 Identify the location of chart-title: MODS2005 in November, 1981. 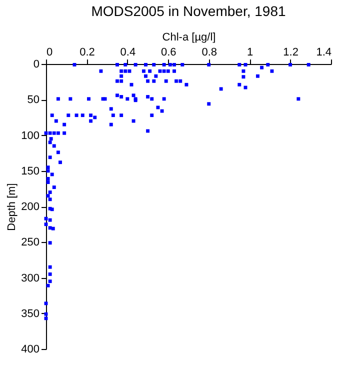
(188, 11).